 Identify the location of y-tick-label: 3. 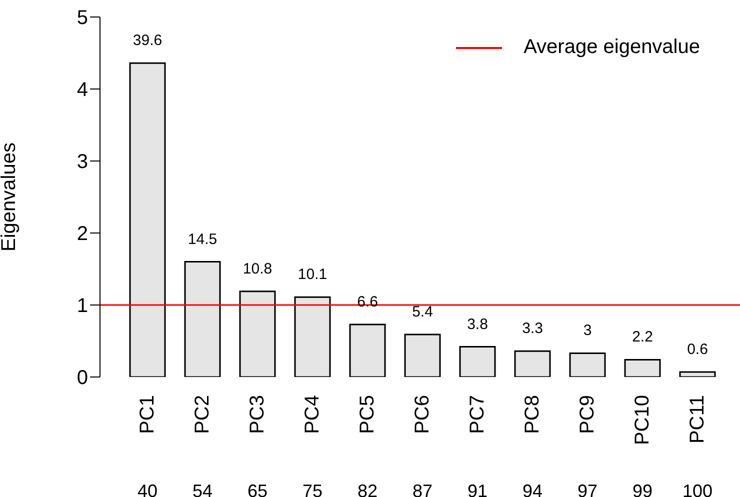
(82, 162).